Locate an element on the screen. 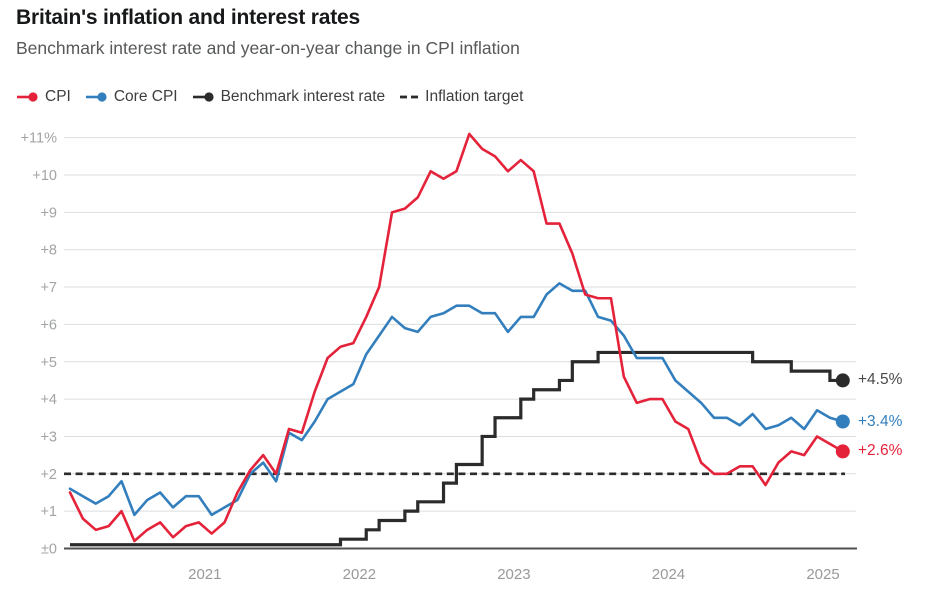 The width and height of the screenshot is (936, 594). legend-label-cpi: CPI is located at coordinates (58, 96).